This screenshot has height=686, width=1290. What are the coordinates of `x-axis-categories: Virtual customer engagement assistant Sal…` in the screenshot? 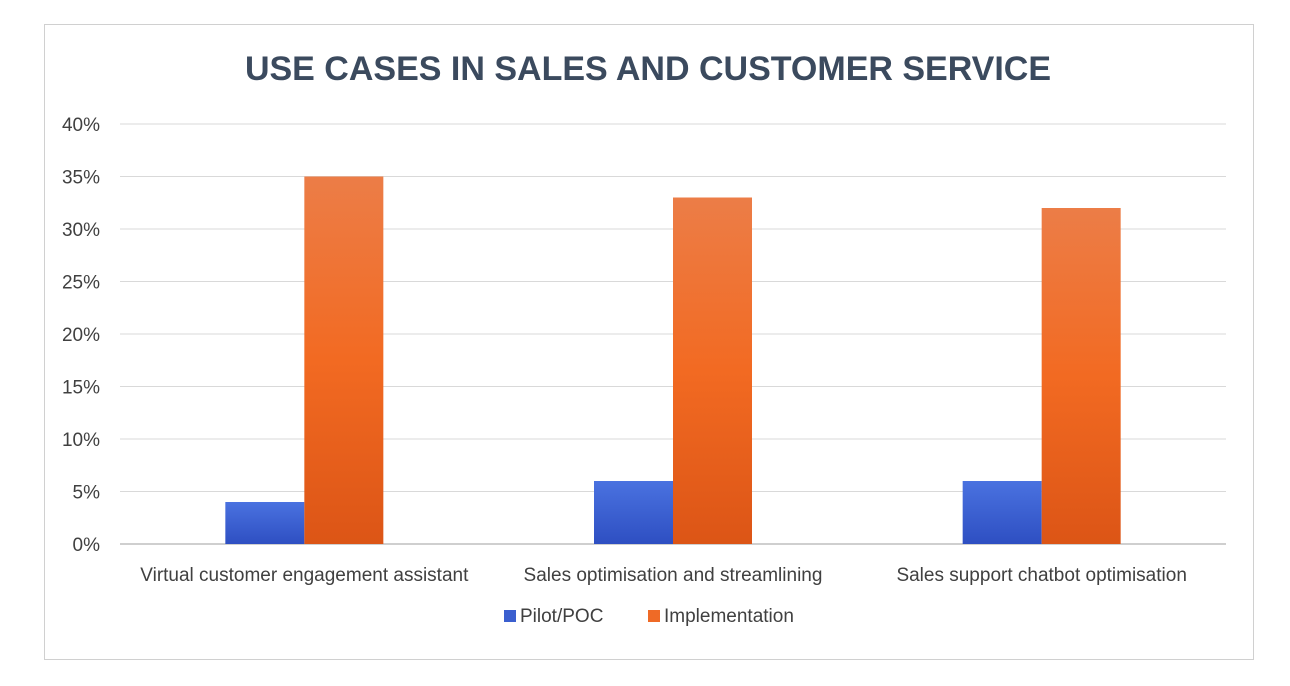 It's located at (663, 575).